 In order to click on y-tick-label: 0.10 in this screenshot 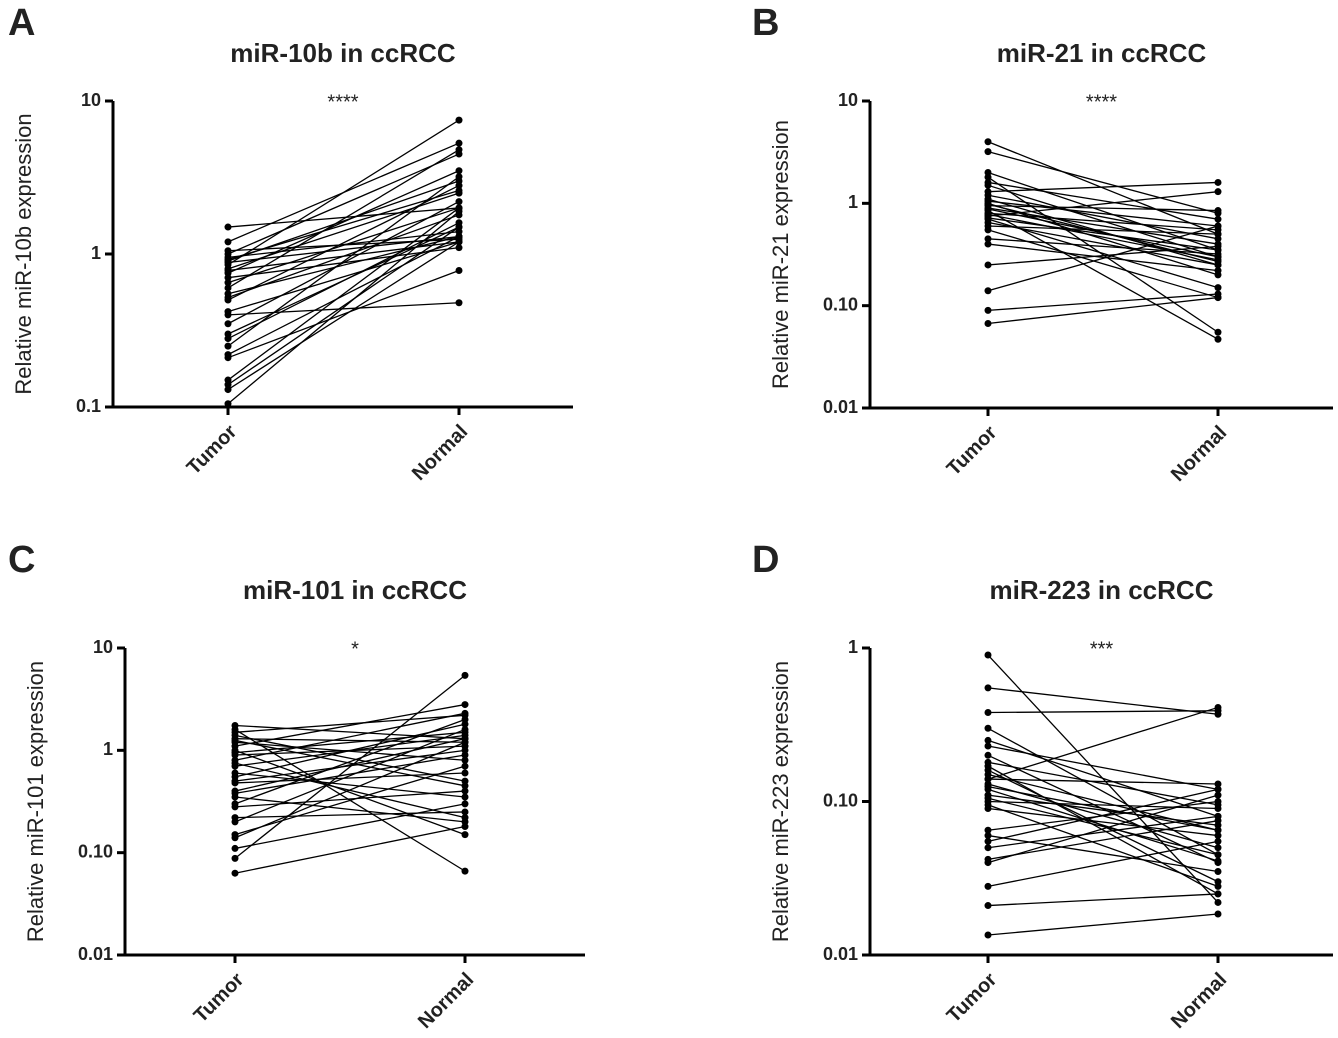, I will do `click(840, 800)`.